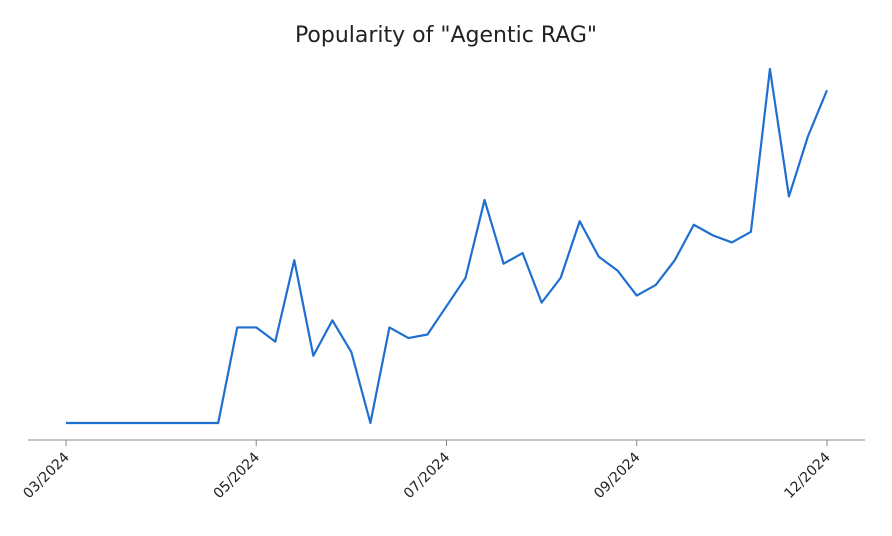  I want to click on x-tick-label: 05/2024, so click(237, 475).